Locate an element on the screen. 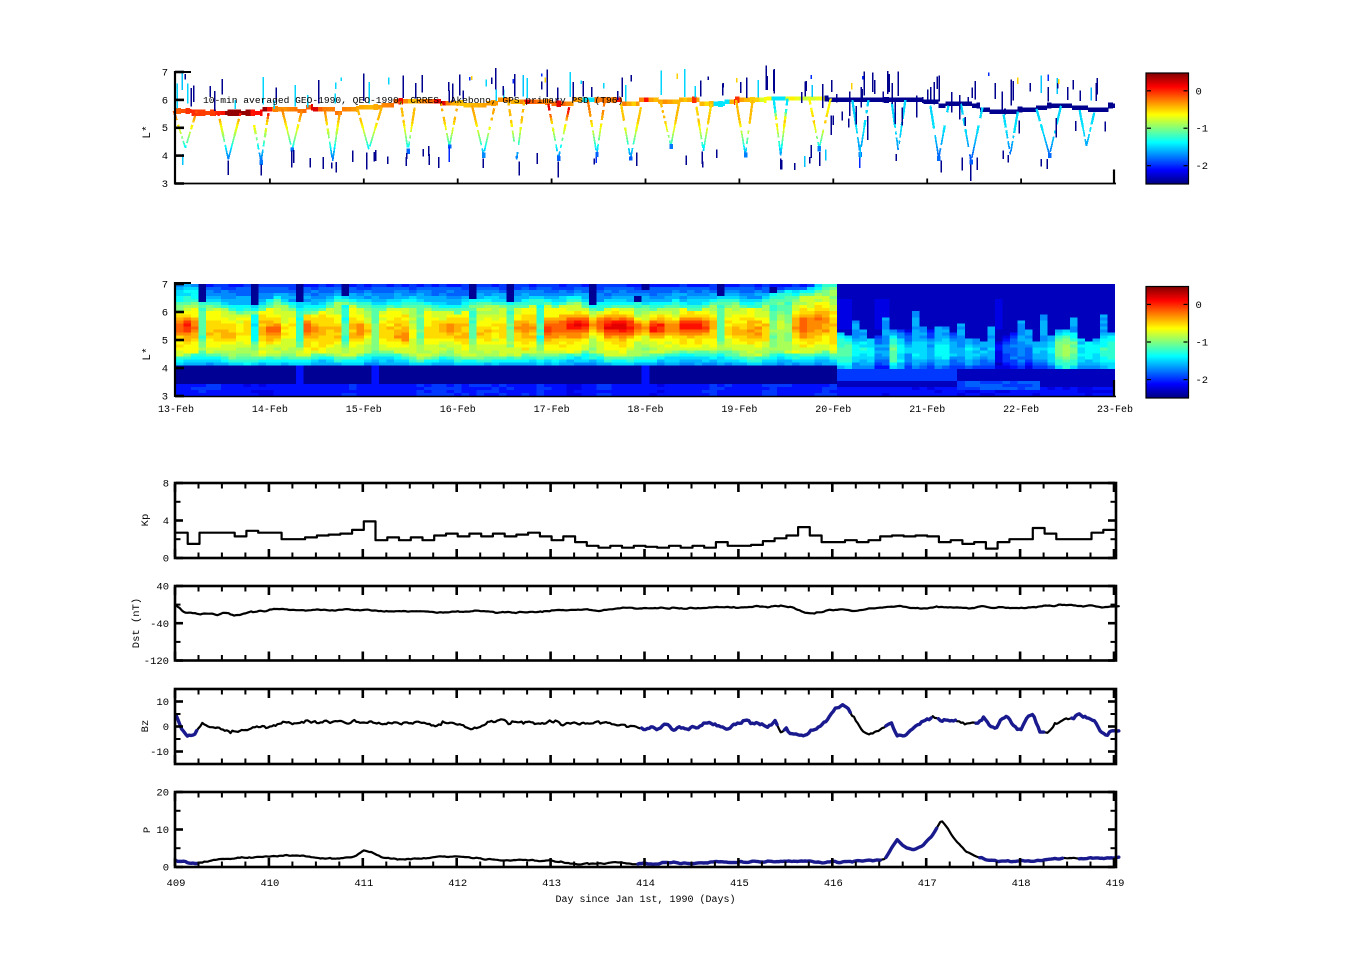  svg-text: 419 is located at coordinates (1115, 884).